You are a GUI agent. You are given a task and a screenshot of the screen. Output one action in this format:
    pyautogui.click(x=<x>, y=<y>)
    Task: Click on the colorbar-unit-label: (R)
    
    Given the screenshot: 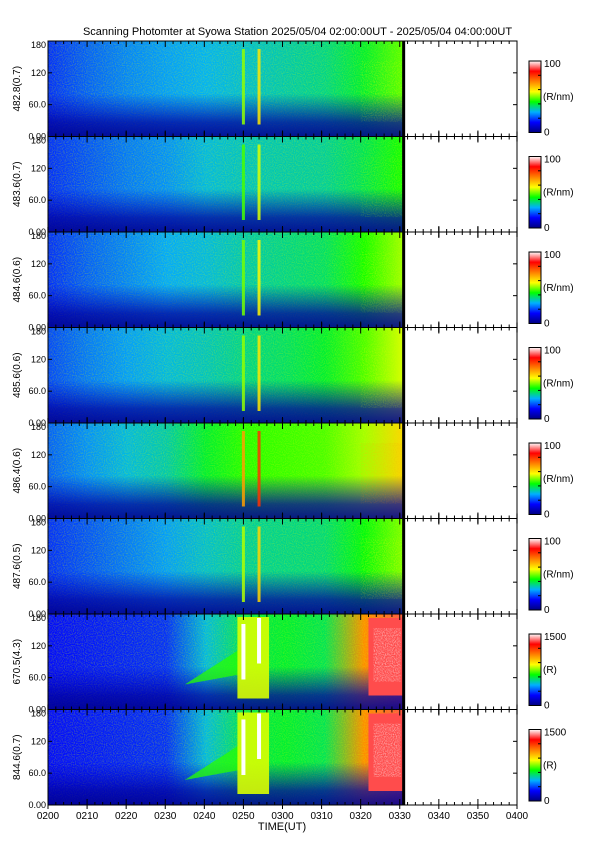 What is the action you would take?
    pyautogui.click(x=550, y=670)
    